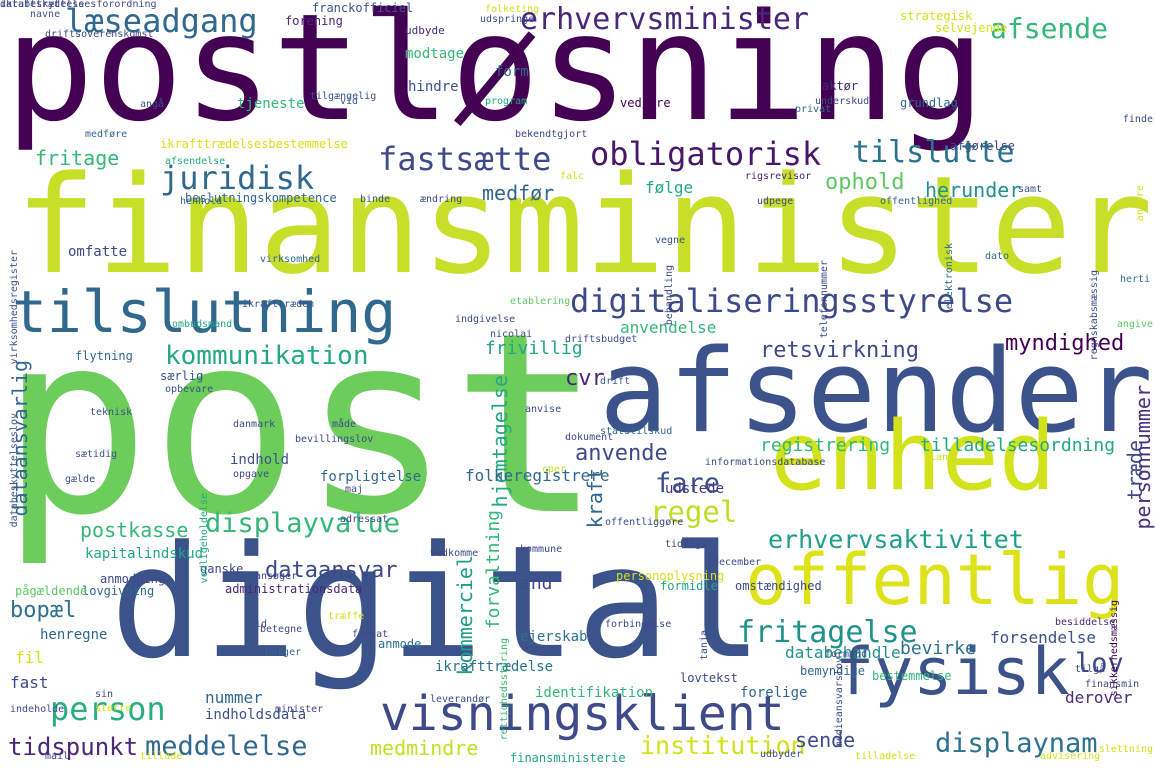 The height and width of the screenshot is (770, 1155). Describe the element at coordinates (161, 21) in the screenshot. I see `word-16: læseadgang` at that location.